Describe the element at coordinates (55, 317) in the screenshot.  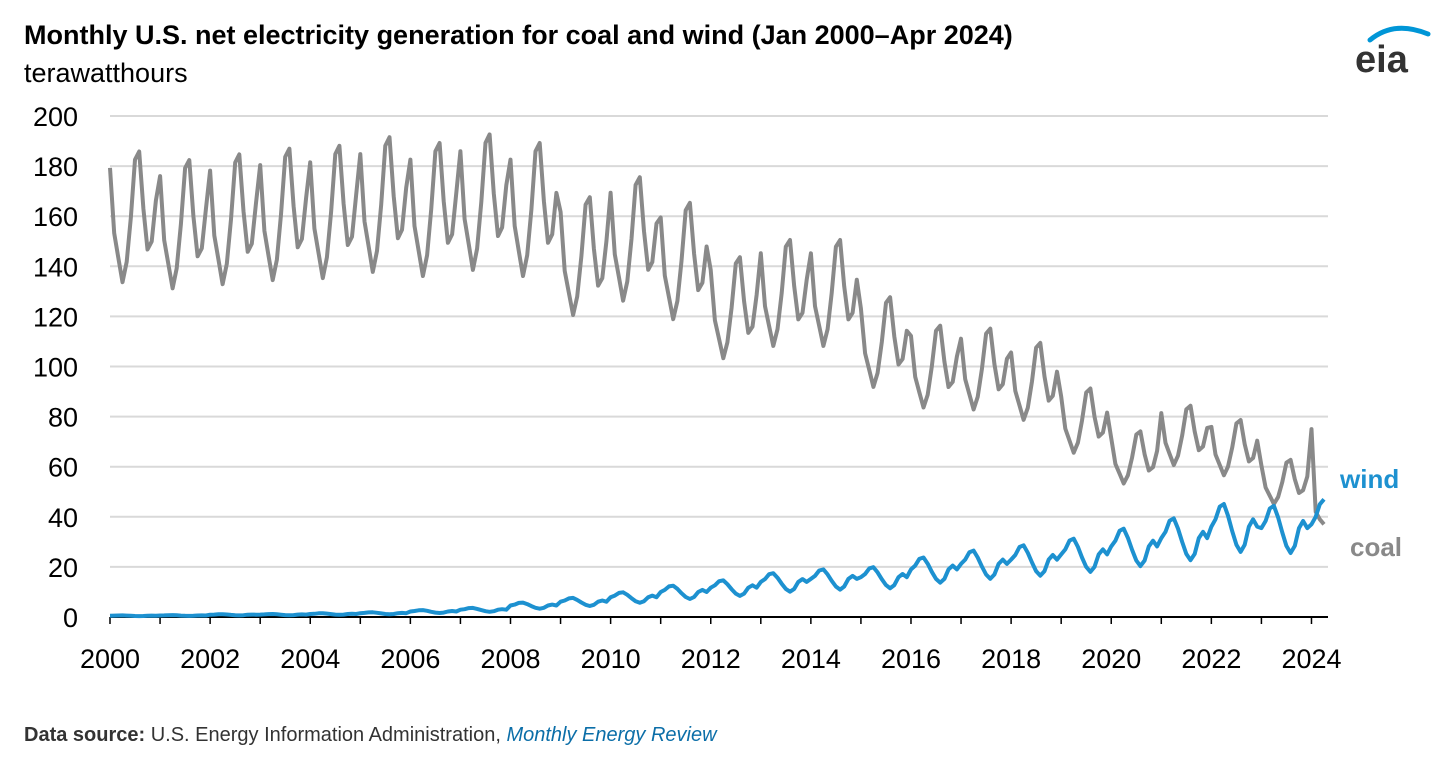
I see `y-tick-label-120: 120` at that location.